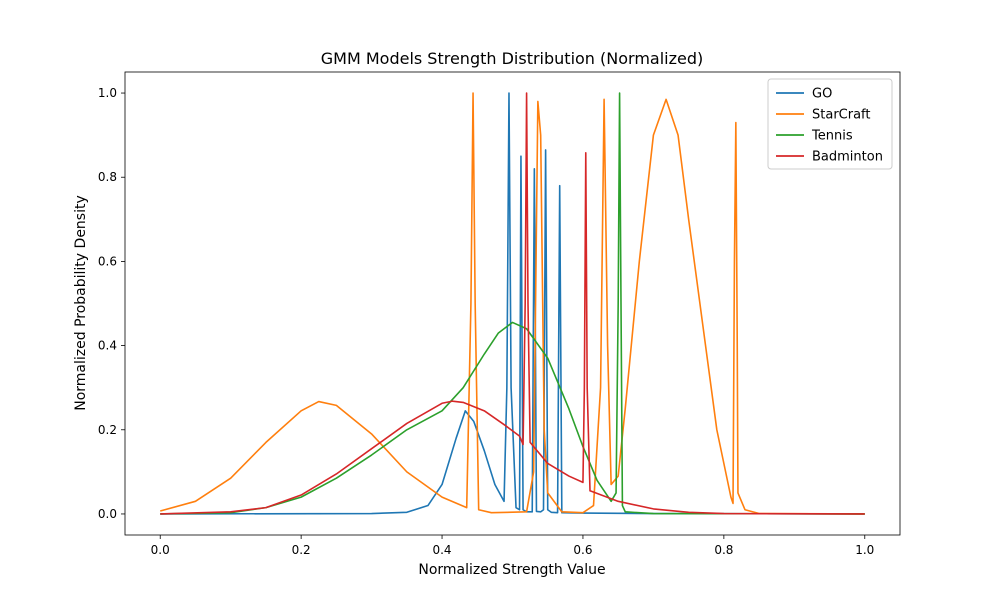 The height and width of the screenshot is (600, 1000). Describe the element at coordinates (832, 136) in the screenshot. I see `legend-label-tennis: Tennis` at that location.